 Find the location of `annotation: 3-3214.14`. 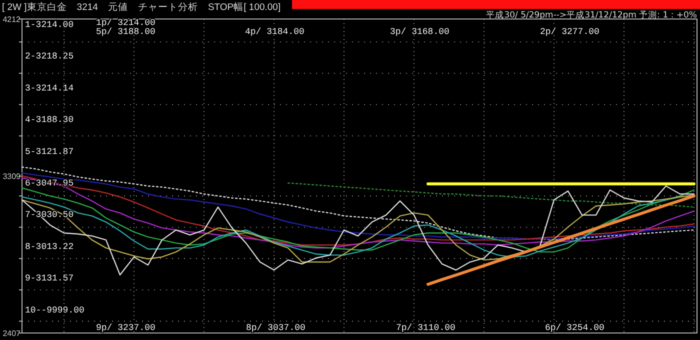

annotation: 3-3214.14 is located at coordinates (49, 88).